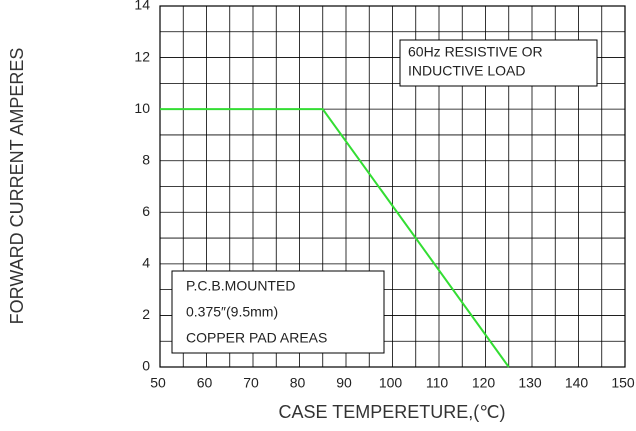 The height and width of the screenshot is (431, 636). Describe the element at coordinates (142, 56) in the screenshot. I see `y-tick-label: 12` at that location.